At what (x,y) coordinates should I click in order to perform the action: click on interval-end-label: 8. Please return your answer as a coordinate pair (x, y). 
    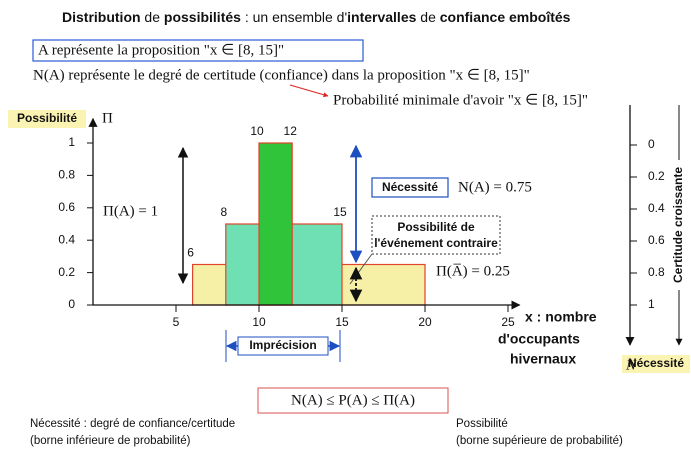
    Looking at the image, I should click on (223, 212).